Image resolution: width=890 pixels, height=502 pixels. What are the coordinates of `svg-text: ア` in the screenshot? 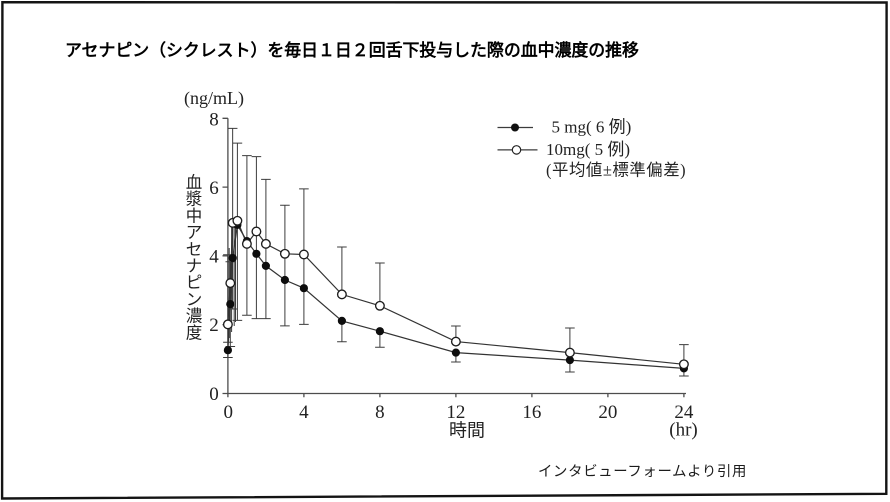 It's located at (194, 232).